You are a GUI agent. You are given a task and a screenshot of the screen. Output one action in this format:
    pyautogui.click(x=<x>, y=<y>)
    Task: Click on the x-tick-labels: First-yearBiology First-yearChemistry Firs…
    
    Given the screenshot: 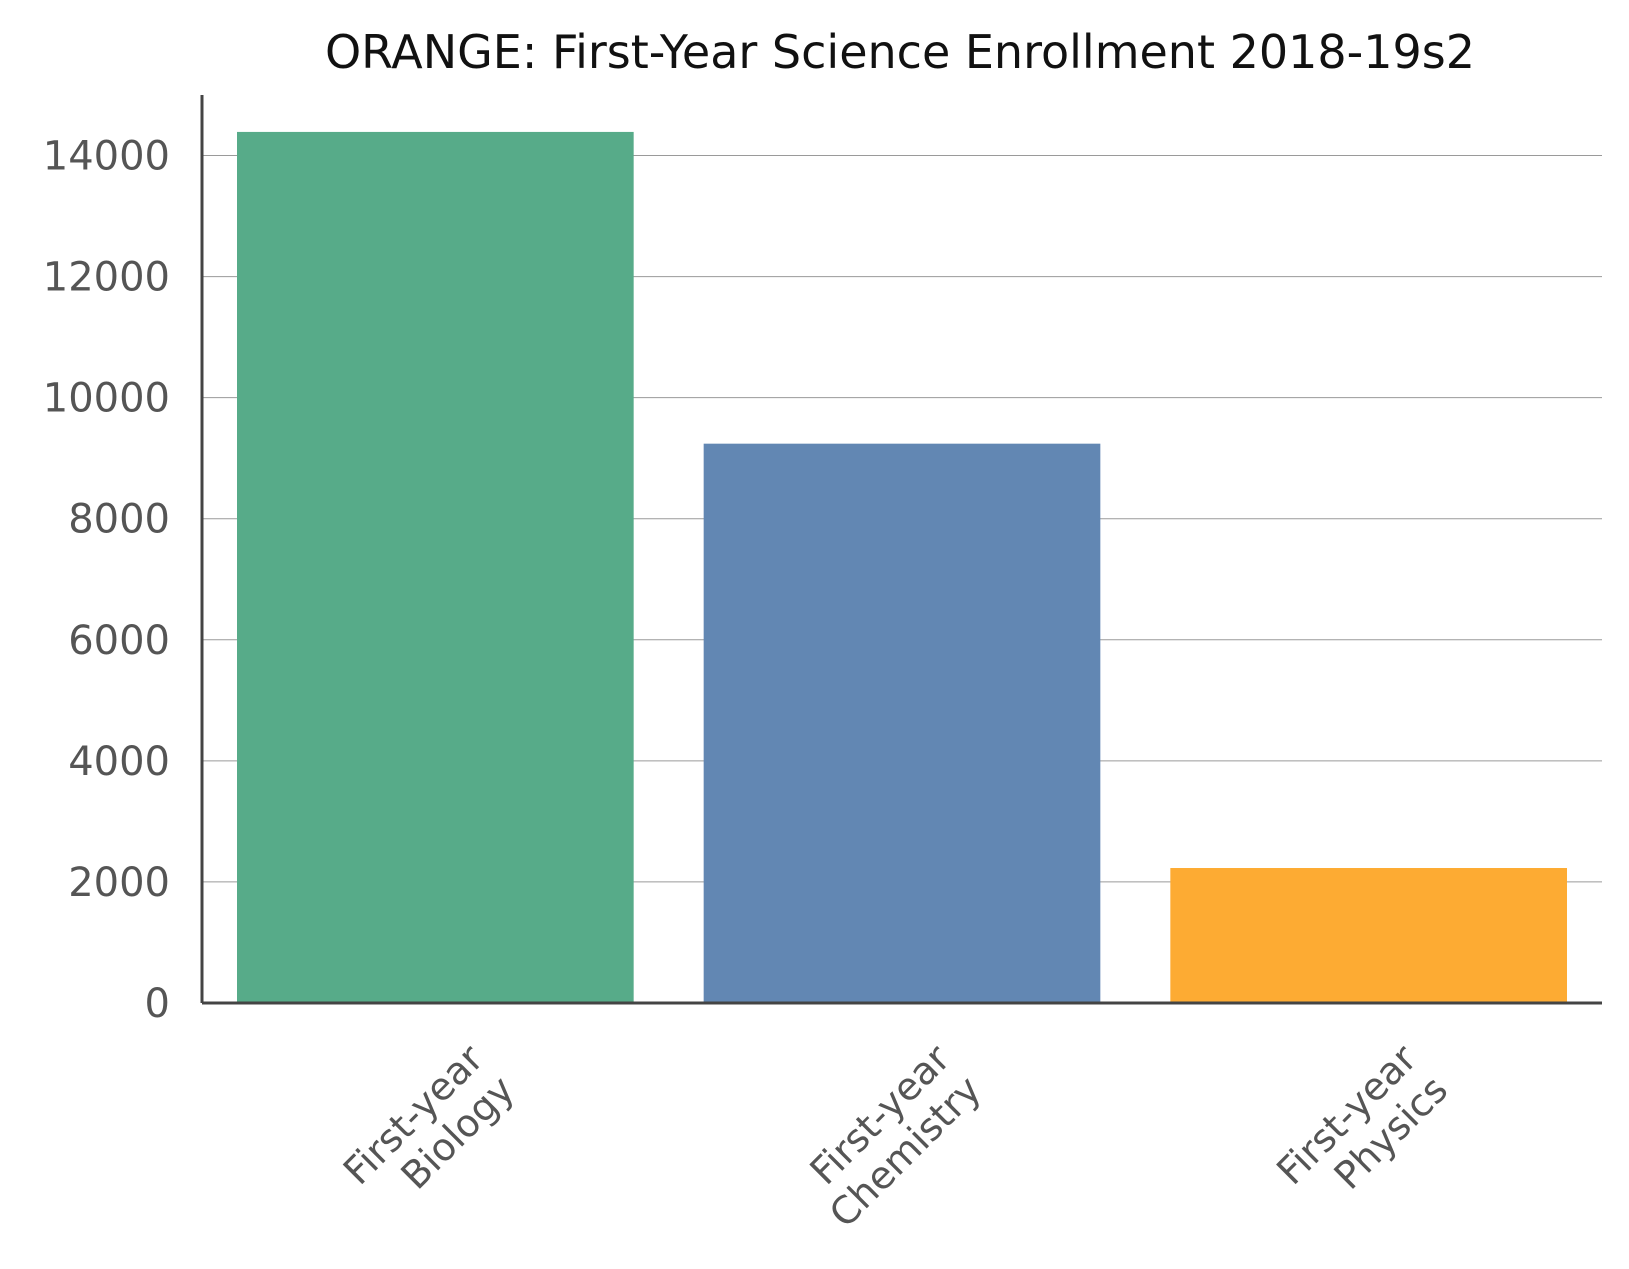 What is the action you would take?
    pyautogui.click(x=895, y=1136)
    